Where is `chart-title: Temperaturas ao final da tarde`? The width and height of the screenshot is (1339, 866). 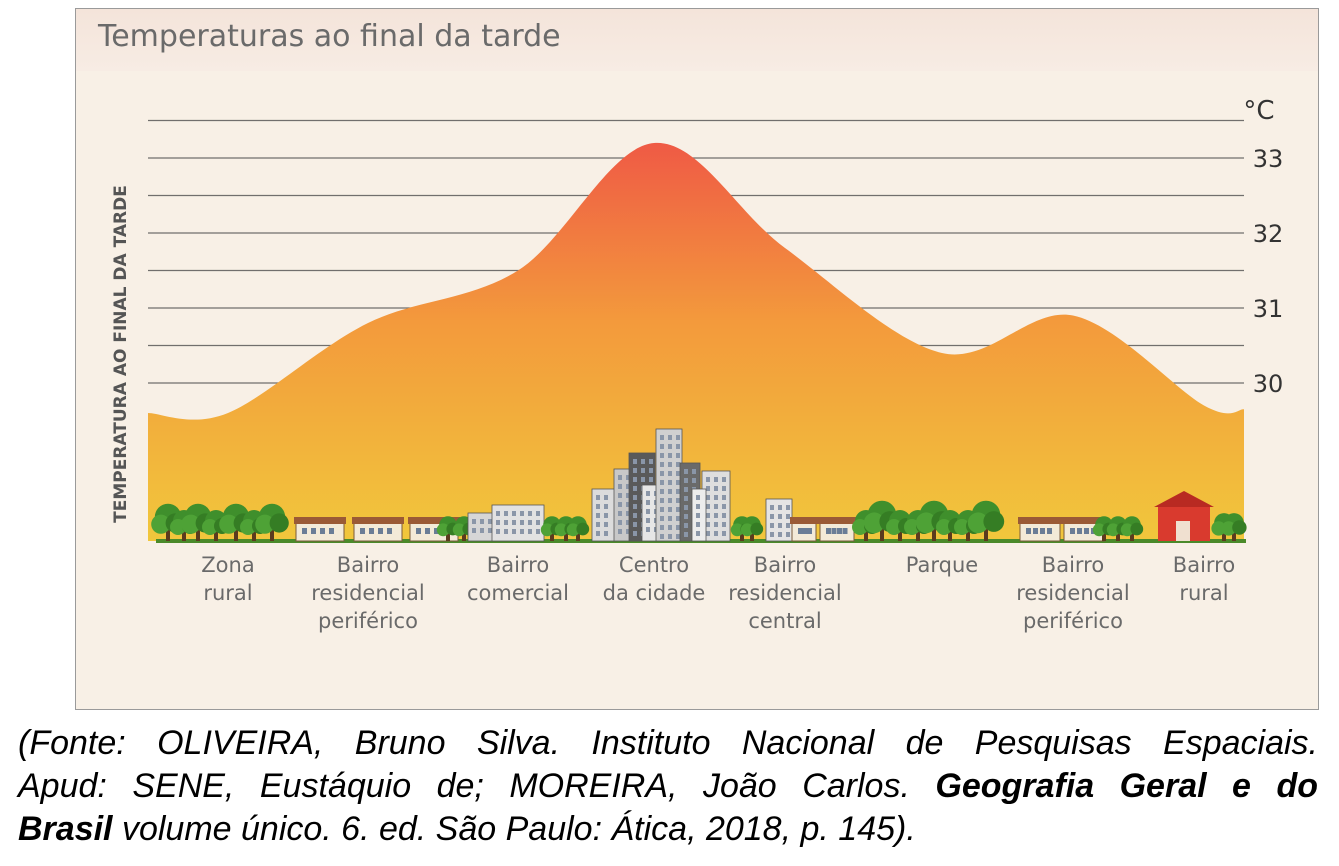 chart-title: Temperaturas ao final da tarde is located at coordinates (329, 36).